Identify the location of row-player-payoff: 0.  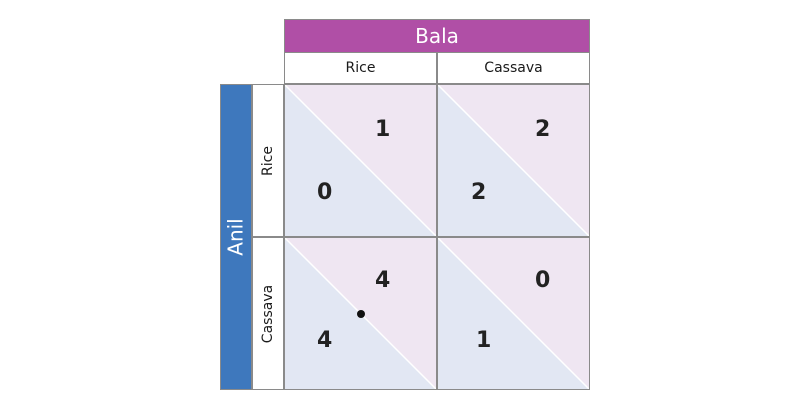
(325, 192).